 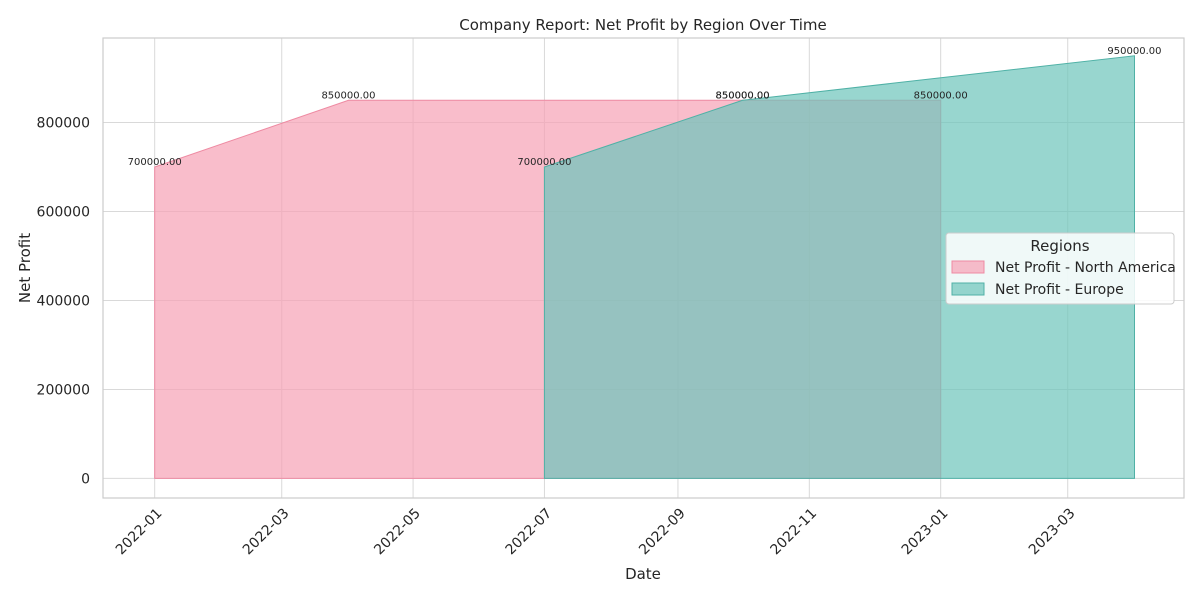 I want to click on y-tick-label-2: 400000, so click(x=63, y=301).